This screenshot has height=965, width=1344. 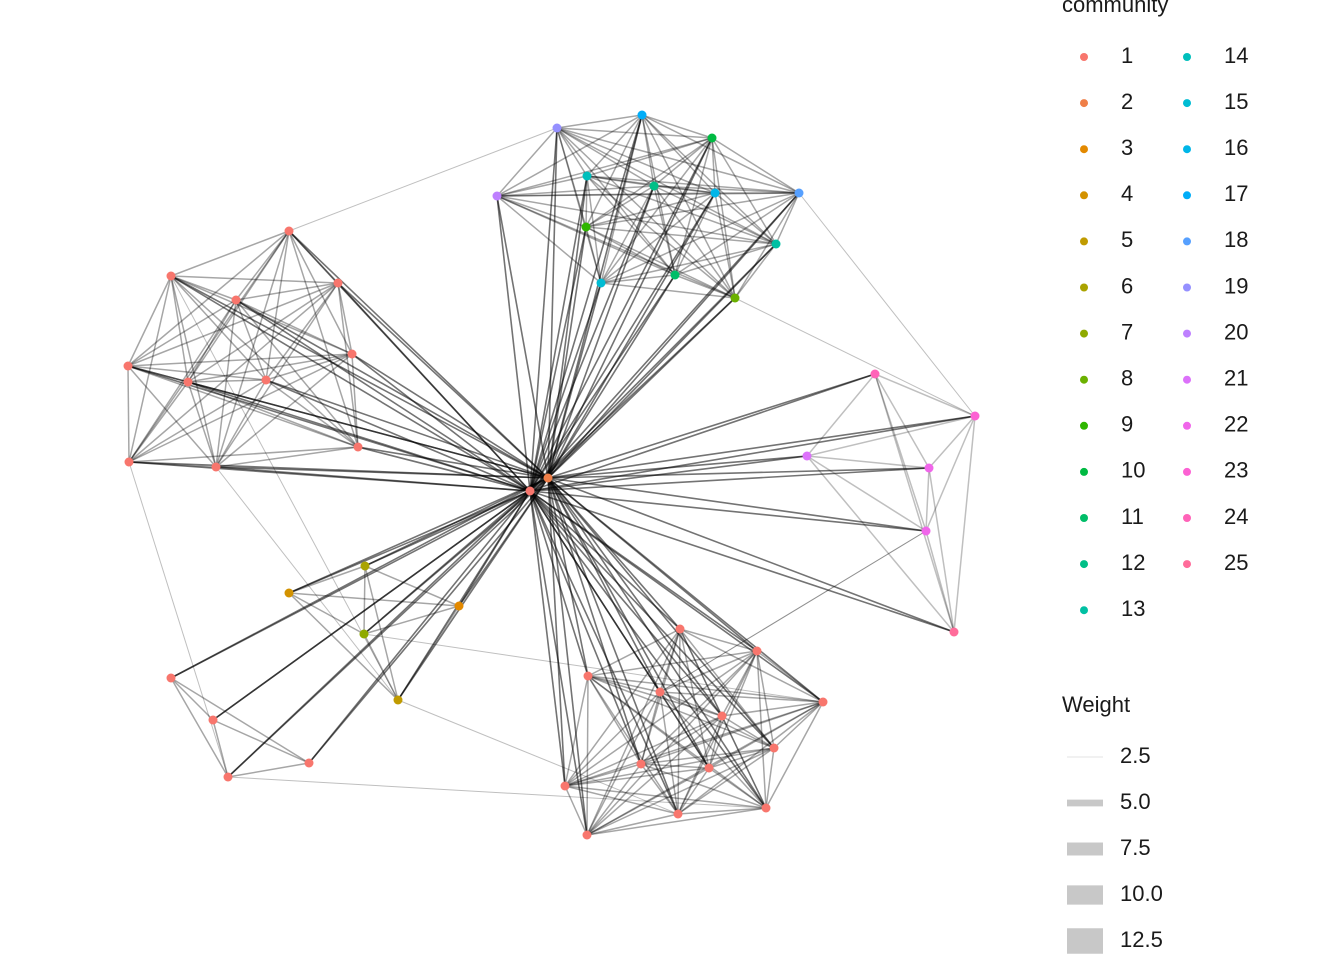 What do you see at coordinates (1096, 704) in the screenshot?
I see `legend-title: Weight` at bounding box center [1096, 704].